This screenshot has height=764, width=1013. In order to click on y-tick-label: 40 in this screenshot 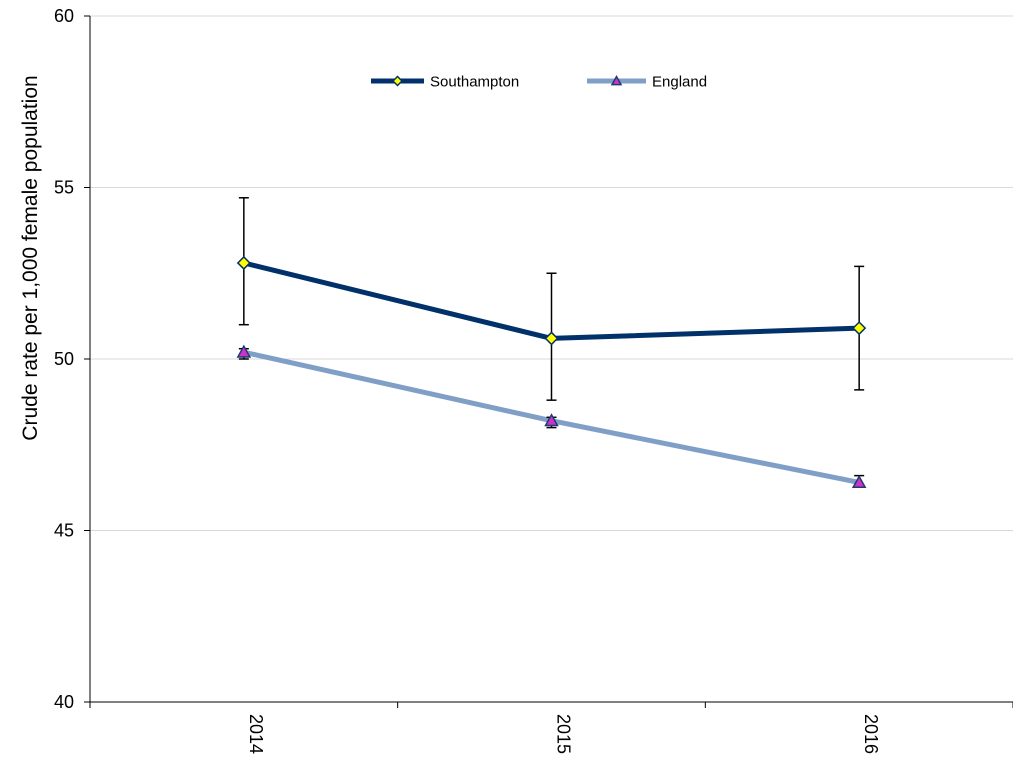, I will do `click(64, 702)`.